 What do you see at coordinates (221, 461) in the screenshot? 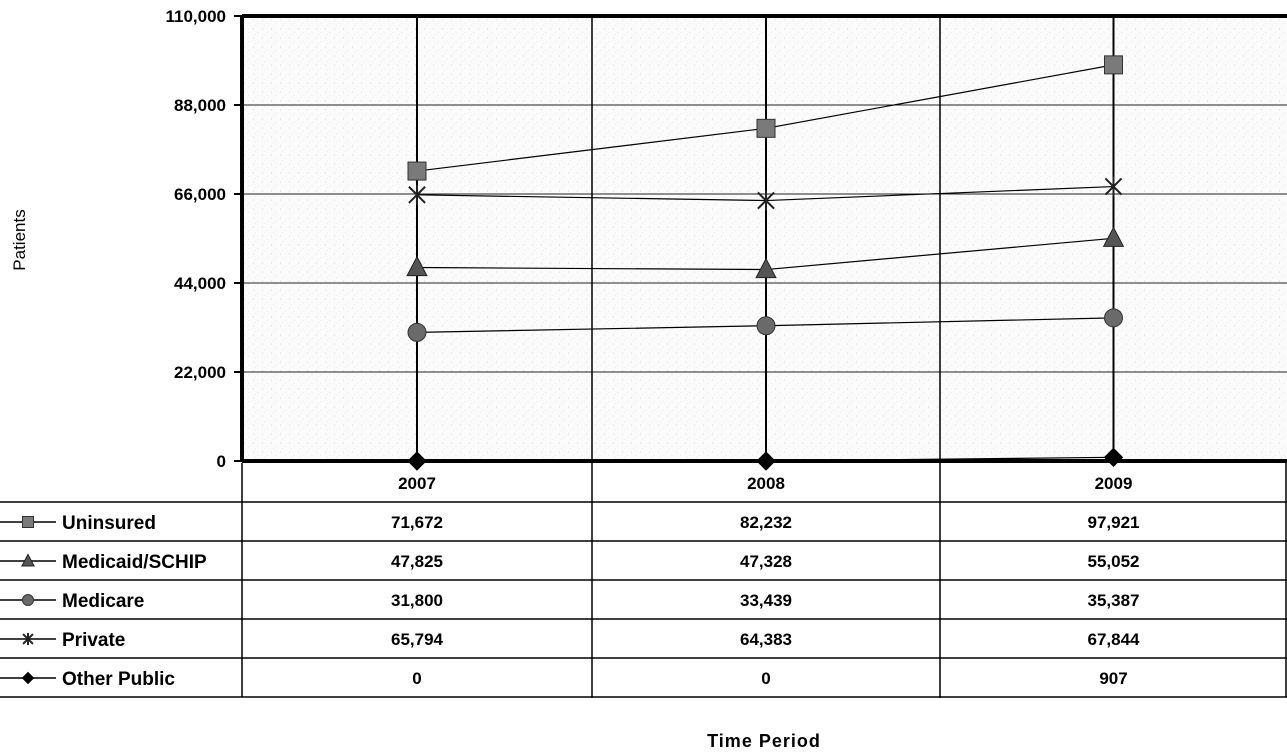
I see `y-tick-label: 0` at bounding box center [221, 461].